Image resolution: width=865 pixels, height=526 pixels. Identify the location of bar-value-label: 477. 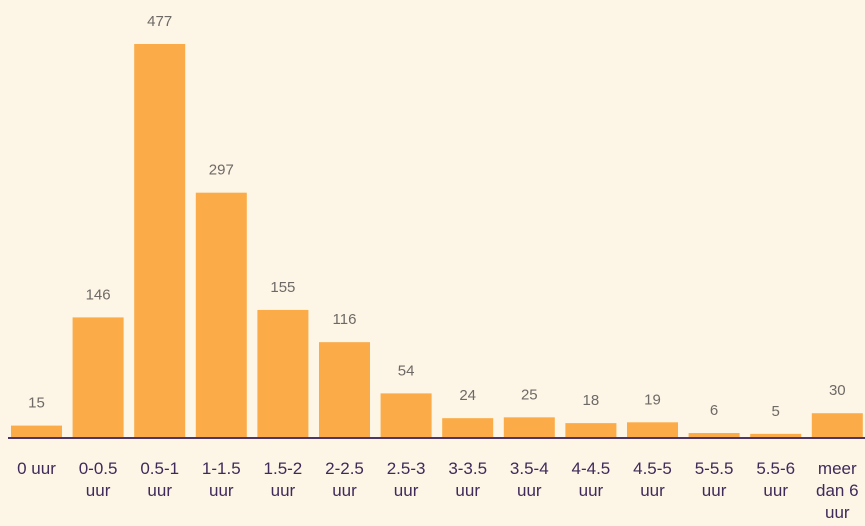
(159, 21).